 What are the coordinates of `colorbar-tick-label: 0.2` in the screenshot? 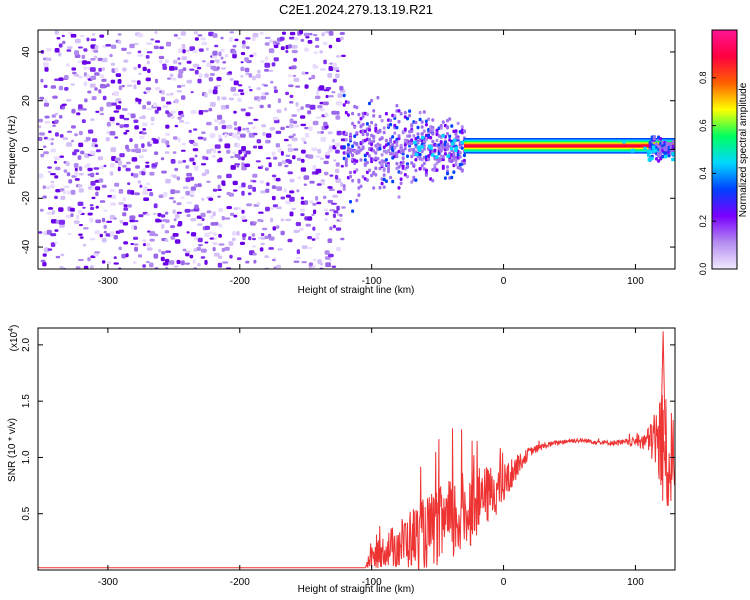 It's located at (703, 221).